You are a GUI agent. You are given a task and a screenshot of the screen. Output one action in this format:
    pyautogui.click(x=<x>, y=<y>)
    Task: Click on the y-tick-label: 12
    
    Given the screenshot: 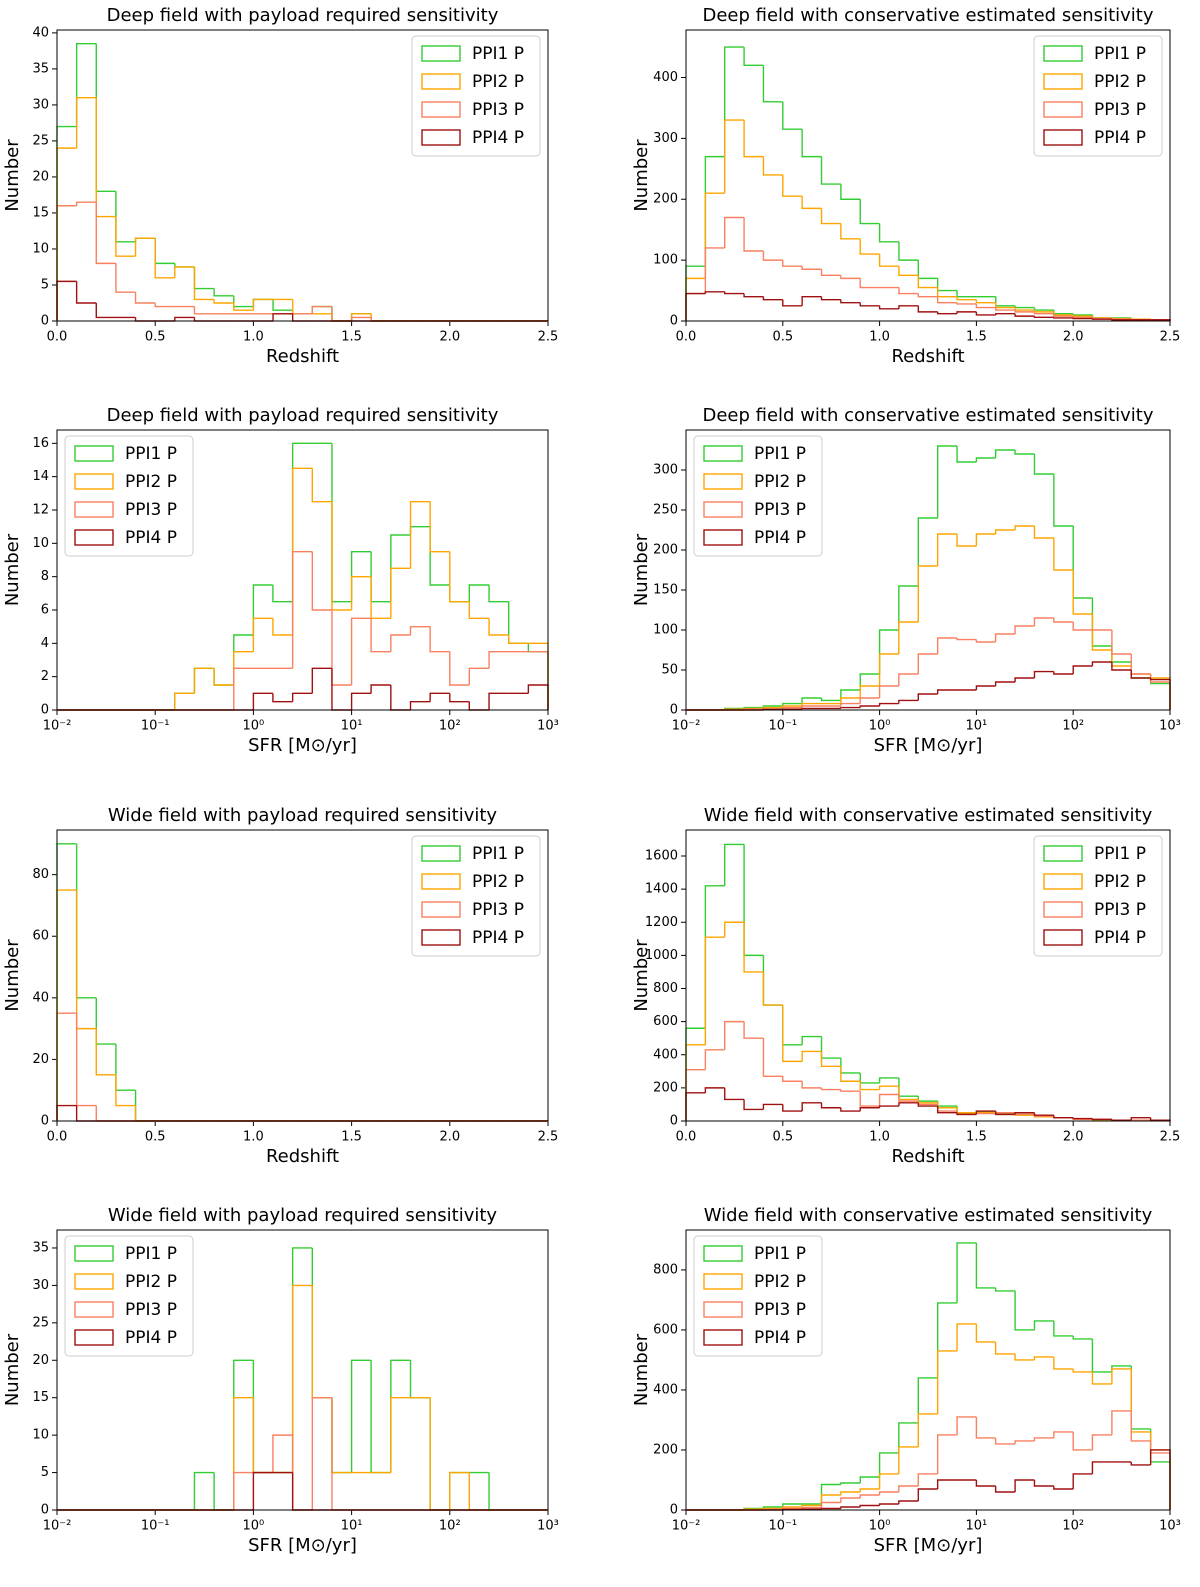 What is the action you would take?
    pyautogui.click(x=40, y=510)
    